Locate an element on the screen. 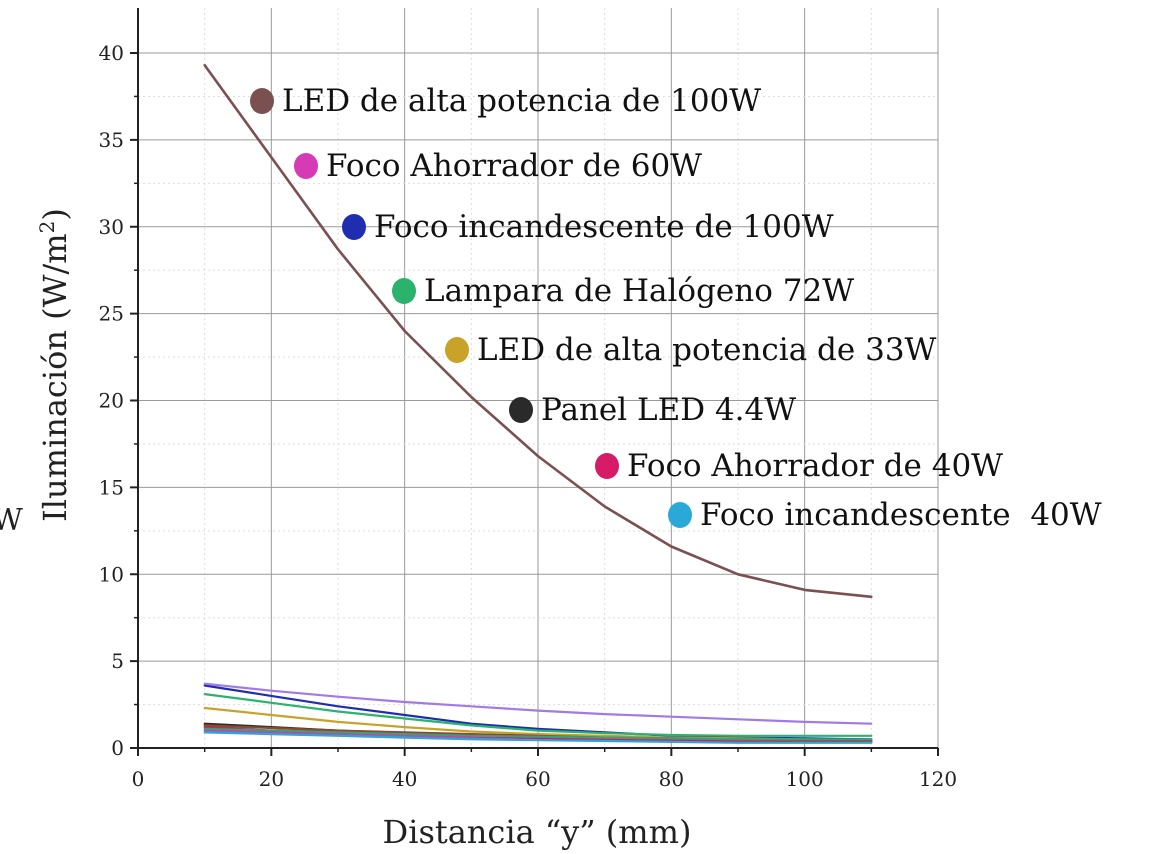 This screenshot has width=1171, height=854. x-tick-label-3: 60 is located at coordinates (537, 779).